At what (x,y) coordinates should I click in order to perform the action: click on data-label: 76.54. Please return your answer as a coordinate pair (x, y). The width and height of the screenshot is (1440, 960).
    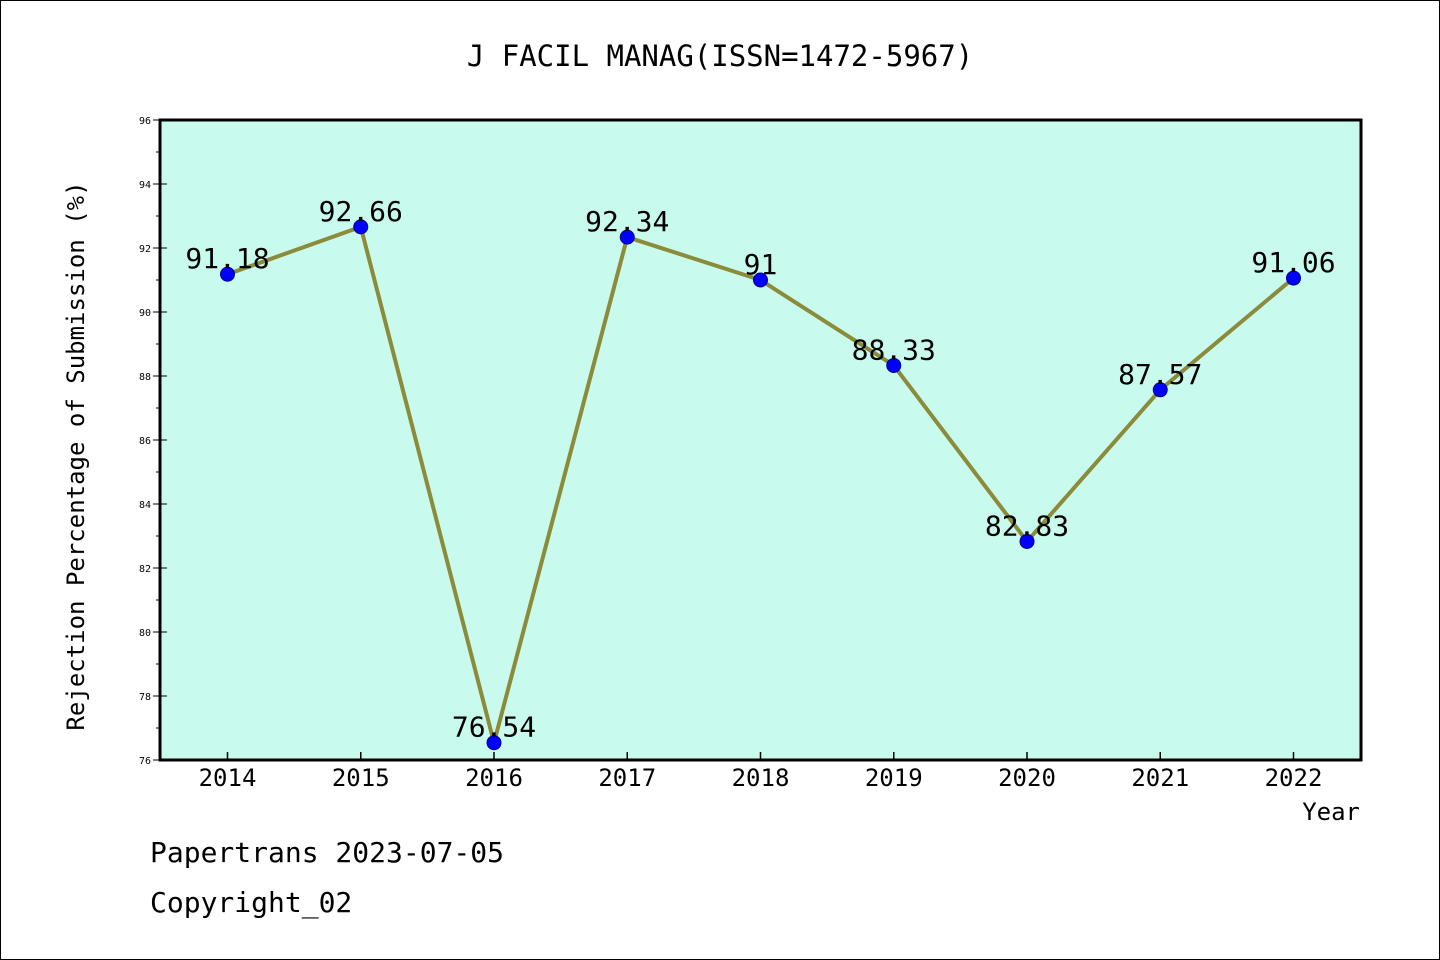
    Looking at the image, I should click on (494, 727).